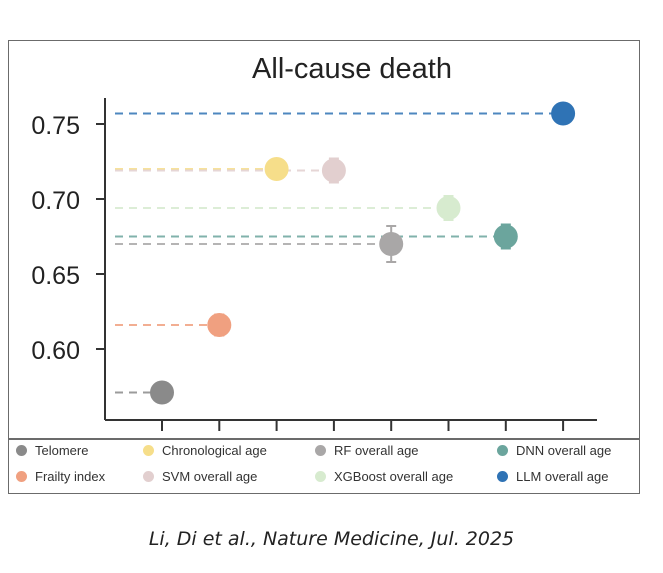 Image resolution: width=663 pixels, height=573 pixels. I want to click on legend-item-dnn-overall-age: DNN overall age, so click(554, 450).